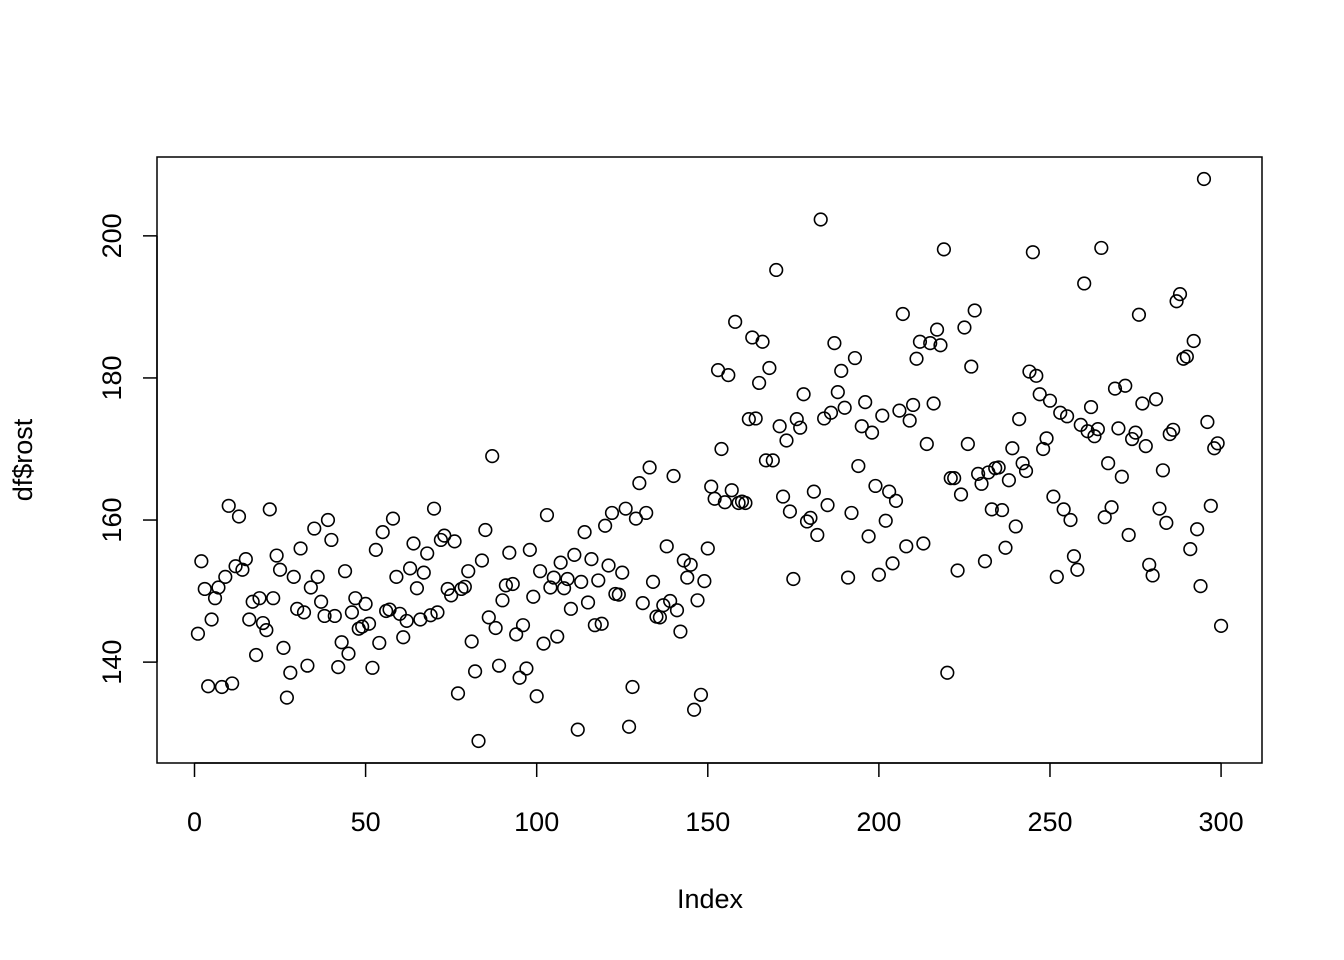 The image size is (1344, 960). What do you see at coordinates (112, 520) in the screenshot?
I see `y-tick-label: 160` at bounding box center [112, 520].